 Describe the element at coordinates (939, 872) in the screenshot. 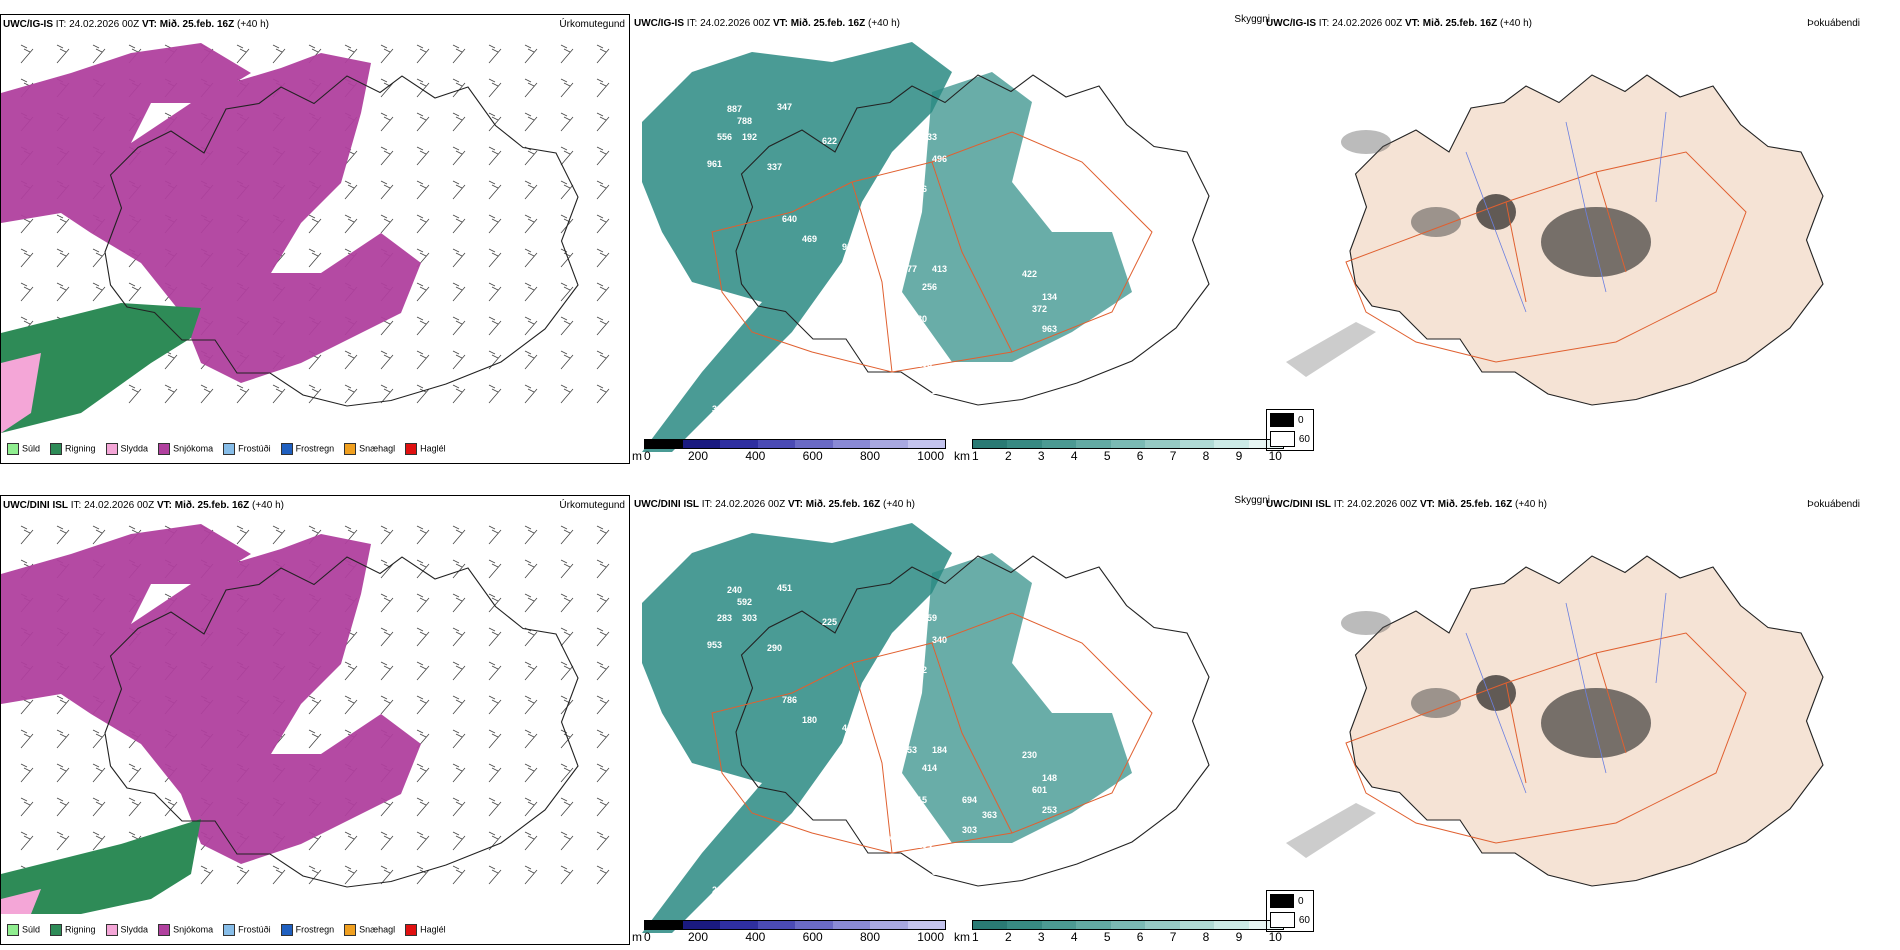

I see `cloud-base-value: 878` at that location.